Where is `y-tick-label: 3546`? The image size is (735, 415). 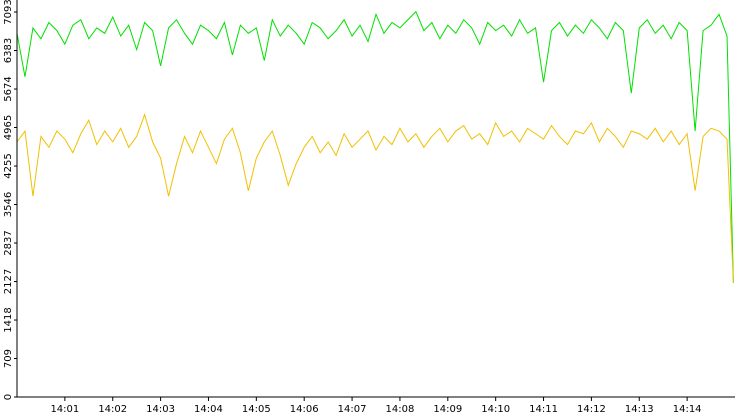 y-tick-label: 3546 is located at coordinates (8, 204).